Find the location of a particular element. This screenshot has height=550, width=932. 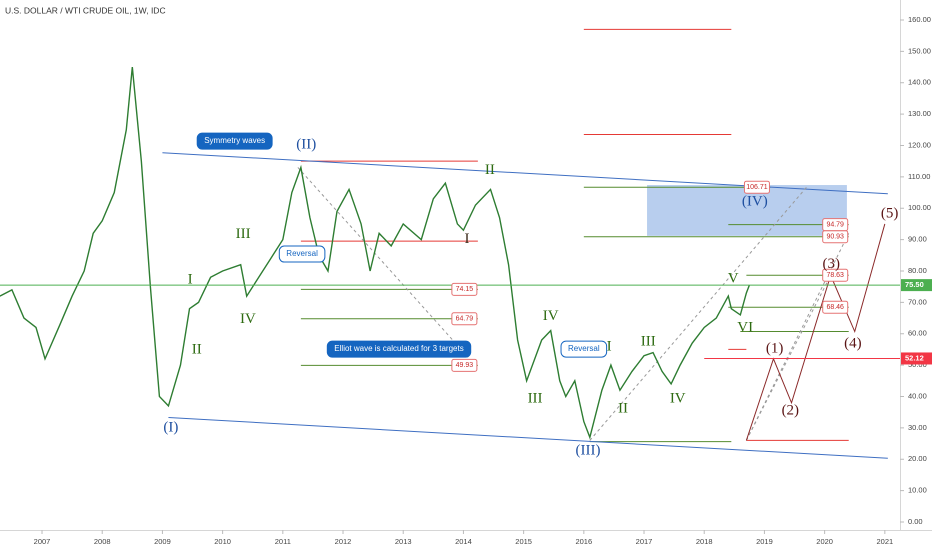

level-tag-label: 68.46 is located at coordinates (835, 307).